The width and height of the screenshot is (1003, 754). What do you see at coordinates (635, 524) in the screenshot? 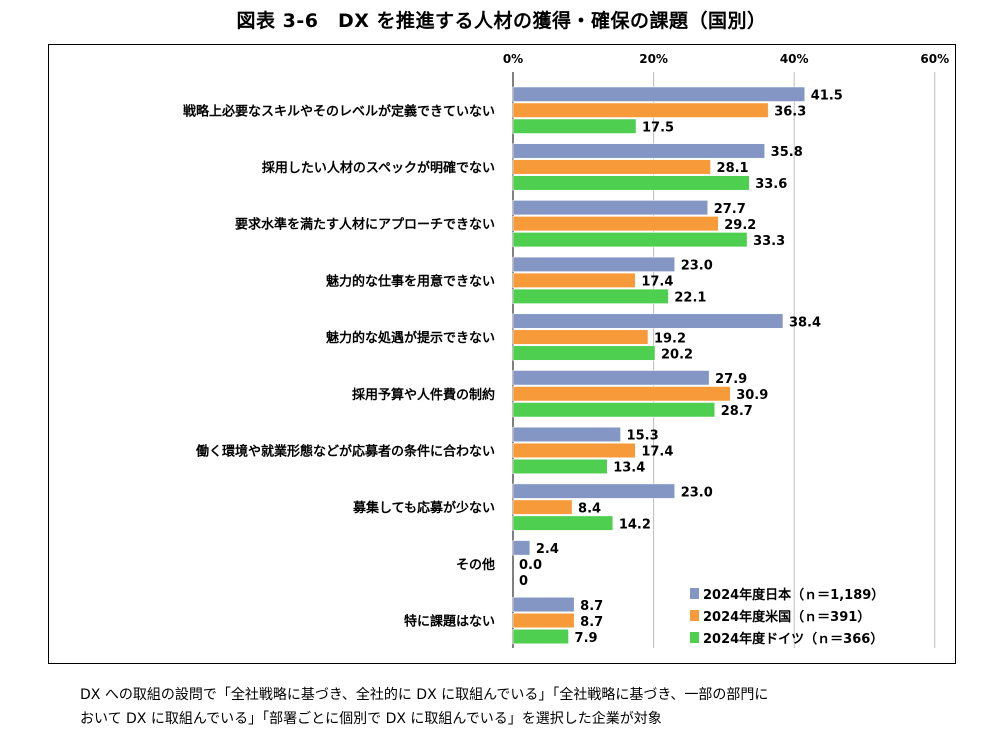
I see `data-label: 14.2` at bounding box center [635, 524].